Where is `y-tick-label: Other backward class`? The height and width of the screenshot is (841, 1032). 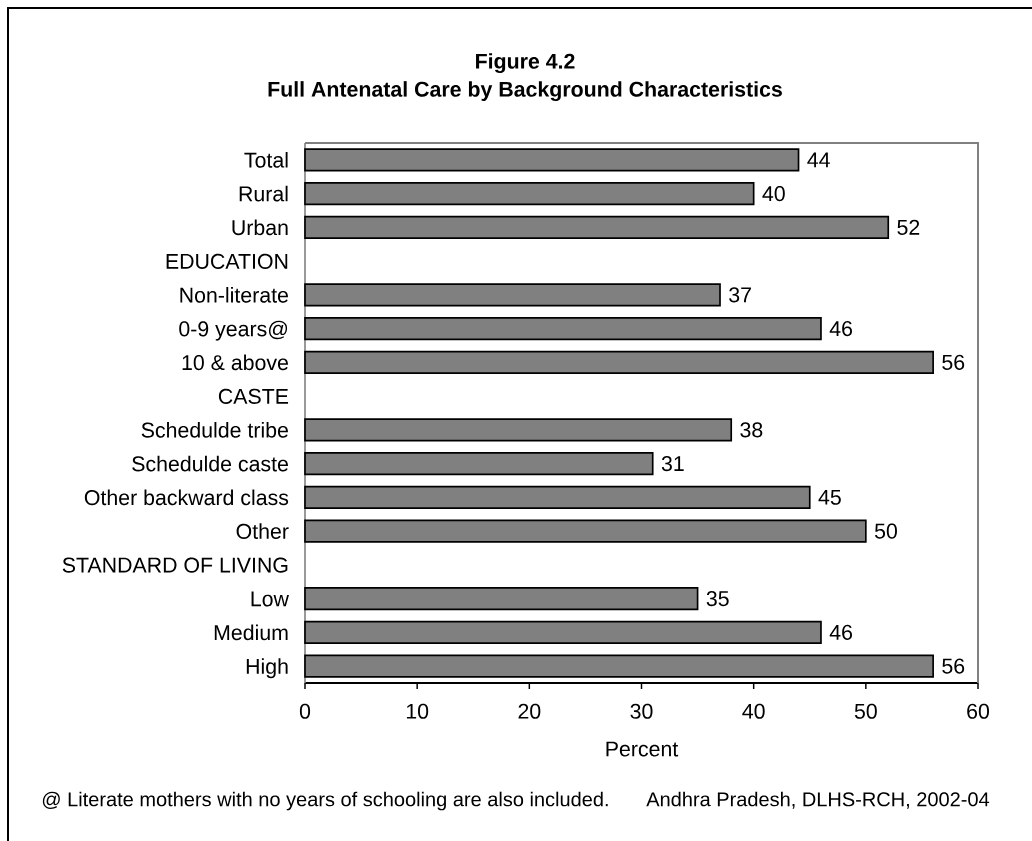 y-tick-label: Other backward class is located at coordinates (186, 497).